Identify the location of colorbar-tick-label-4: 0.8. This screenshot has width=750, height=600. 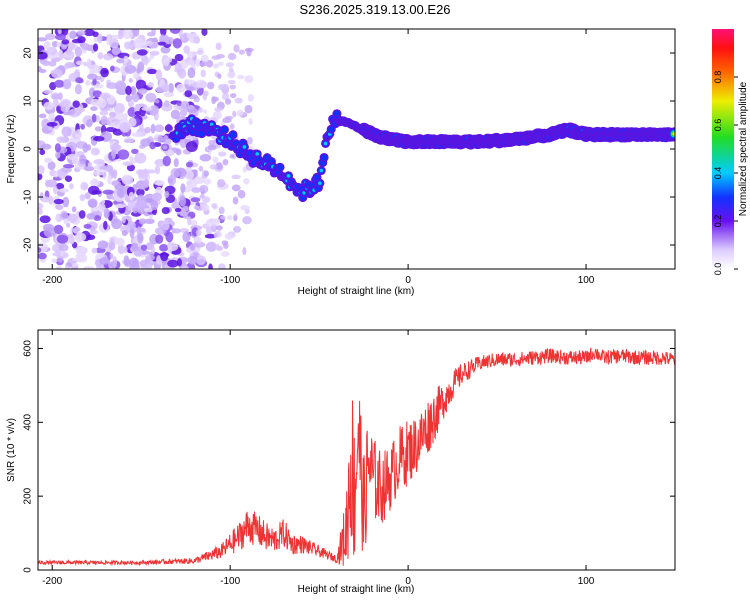
(718, 77).